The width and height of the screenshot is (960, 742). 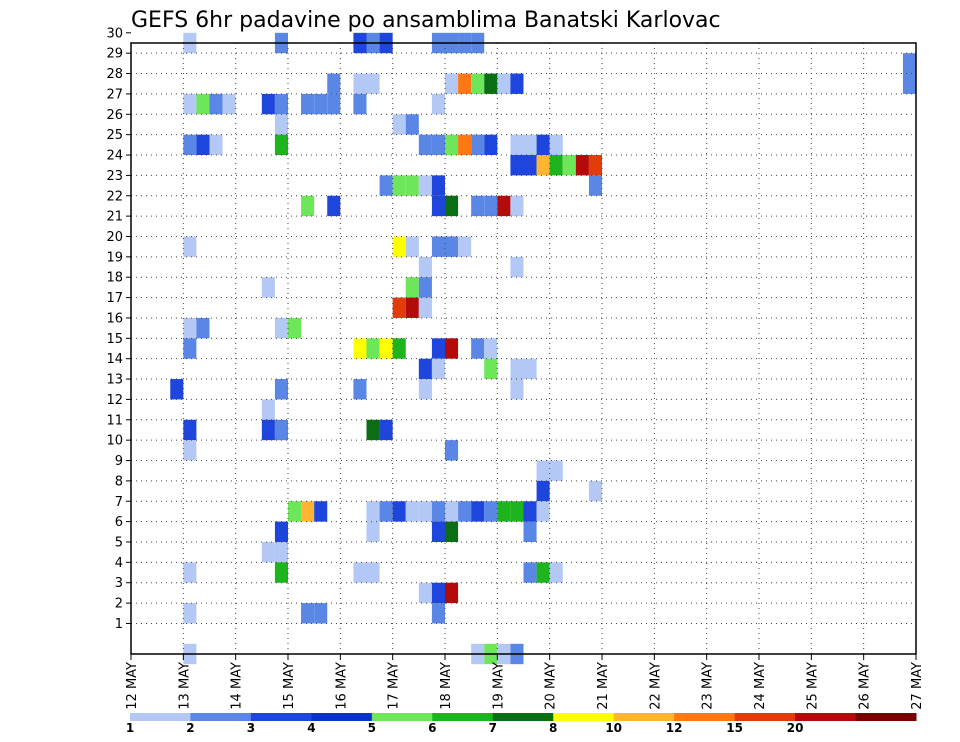 I want to click on x-tick-label: 21 MAY, so click(x=603, y=686).